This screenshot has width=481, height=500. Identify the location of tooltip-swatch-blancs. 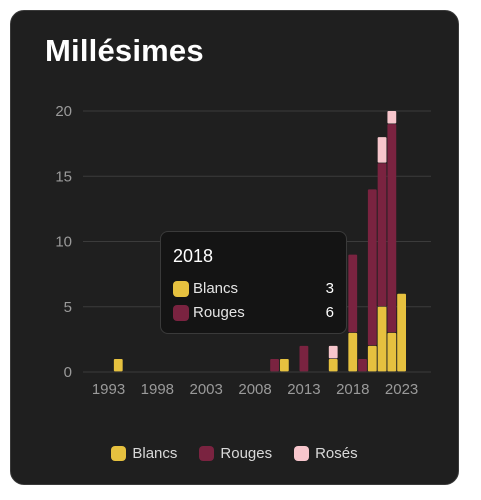
(181, 289).